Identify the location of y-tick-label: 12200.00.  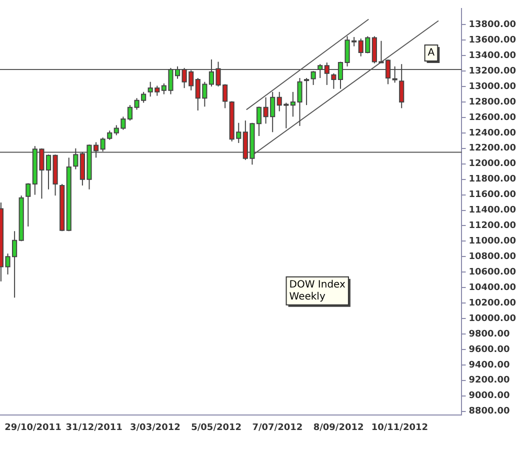
(492, 149).